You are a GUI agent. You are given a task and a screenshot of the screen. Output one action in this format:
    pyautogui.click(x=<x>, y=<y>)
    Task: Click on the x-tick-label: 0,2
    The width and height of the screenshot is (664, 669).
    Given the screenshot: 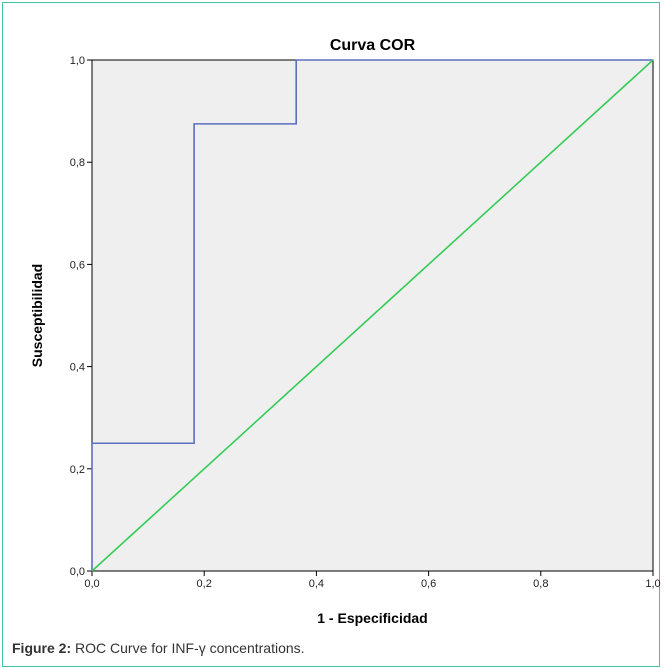 What is the action you would take?
    pyautogui.click(x=204, y=584)
    